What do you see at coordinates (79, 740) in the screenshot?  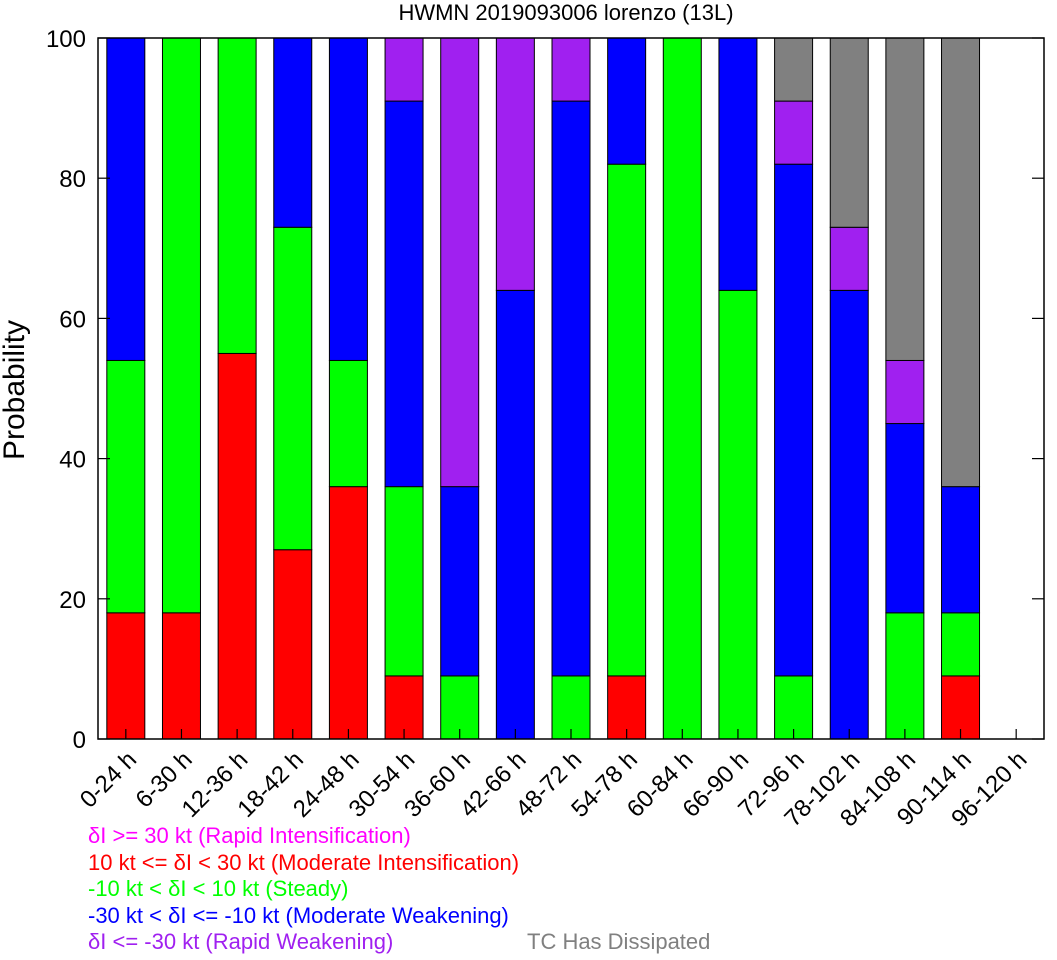 I see `y-tick-label: 0` at bounding box center [79, 740].